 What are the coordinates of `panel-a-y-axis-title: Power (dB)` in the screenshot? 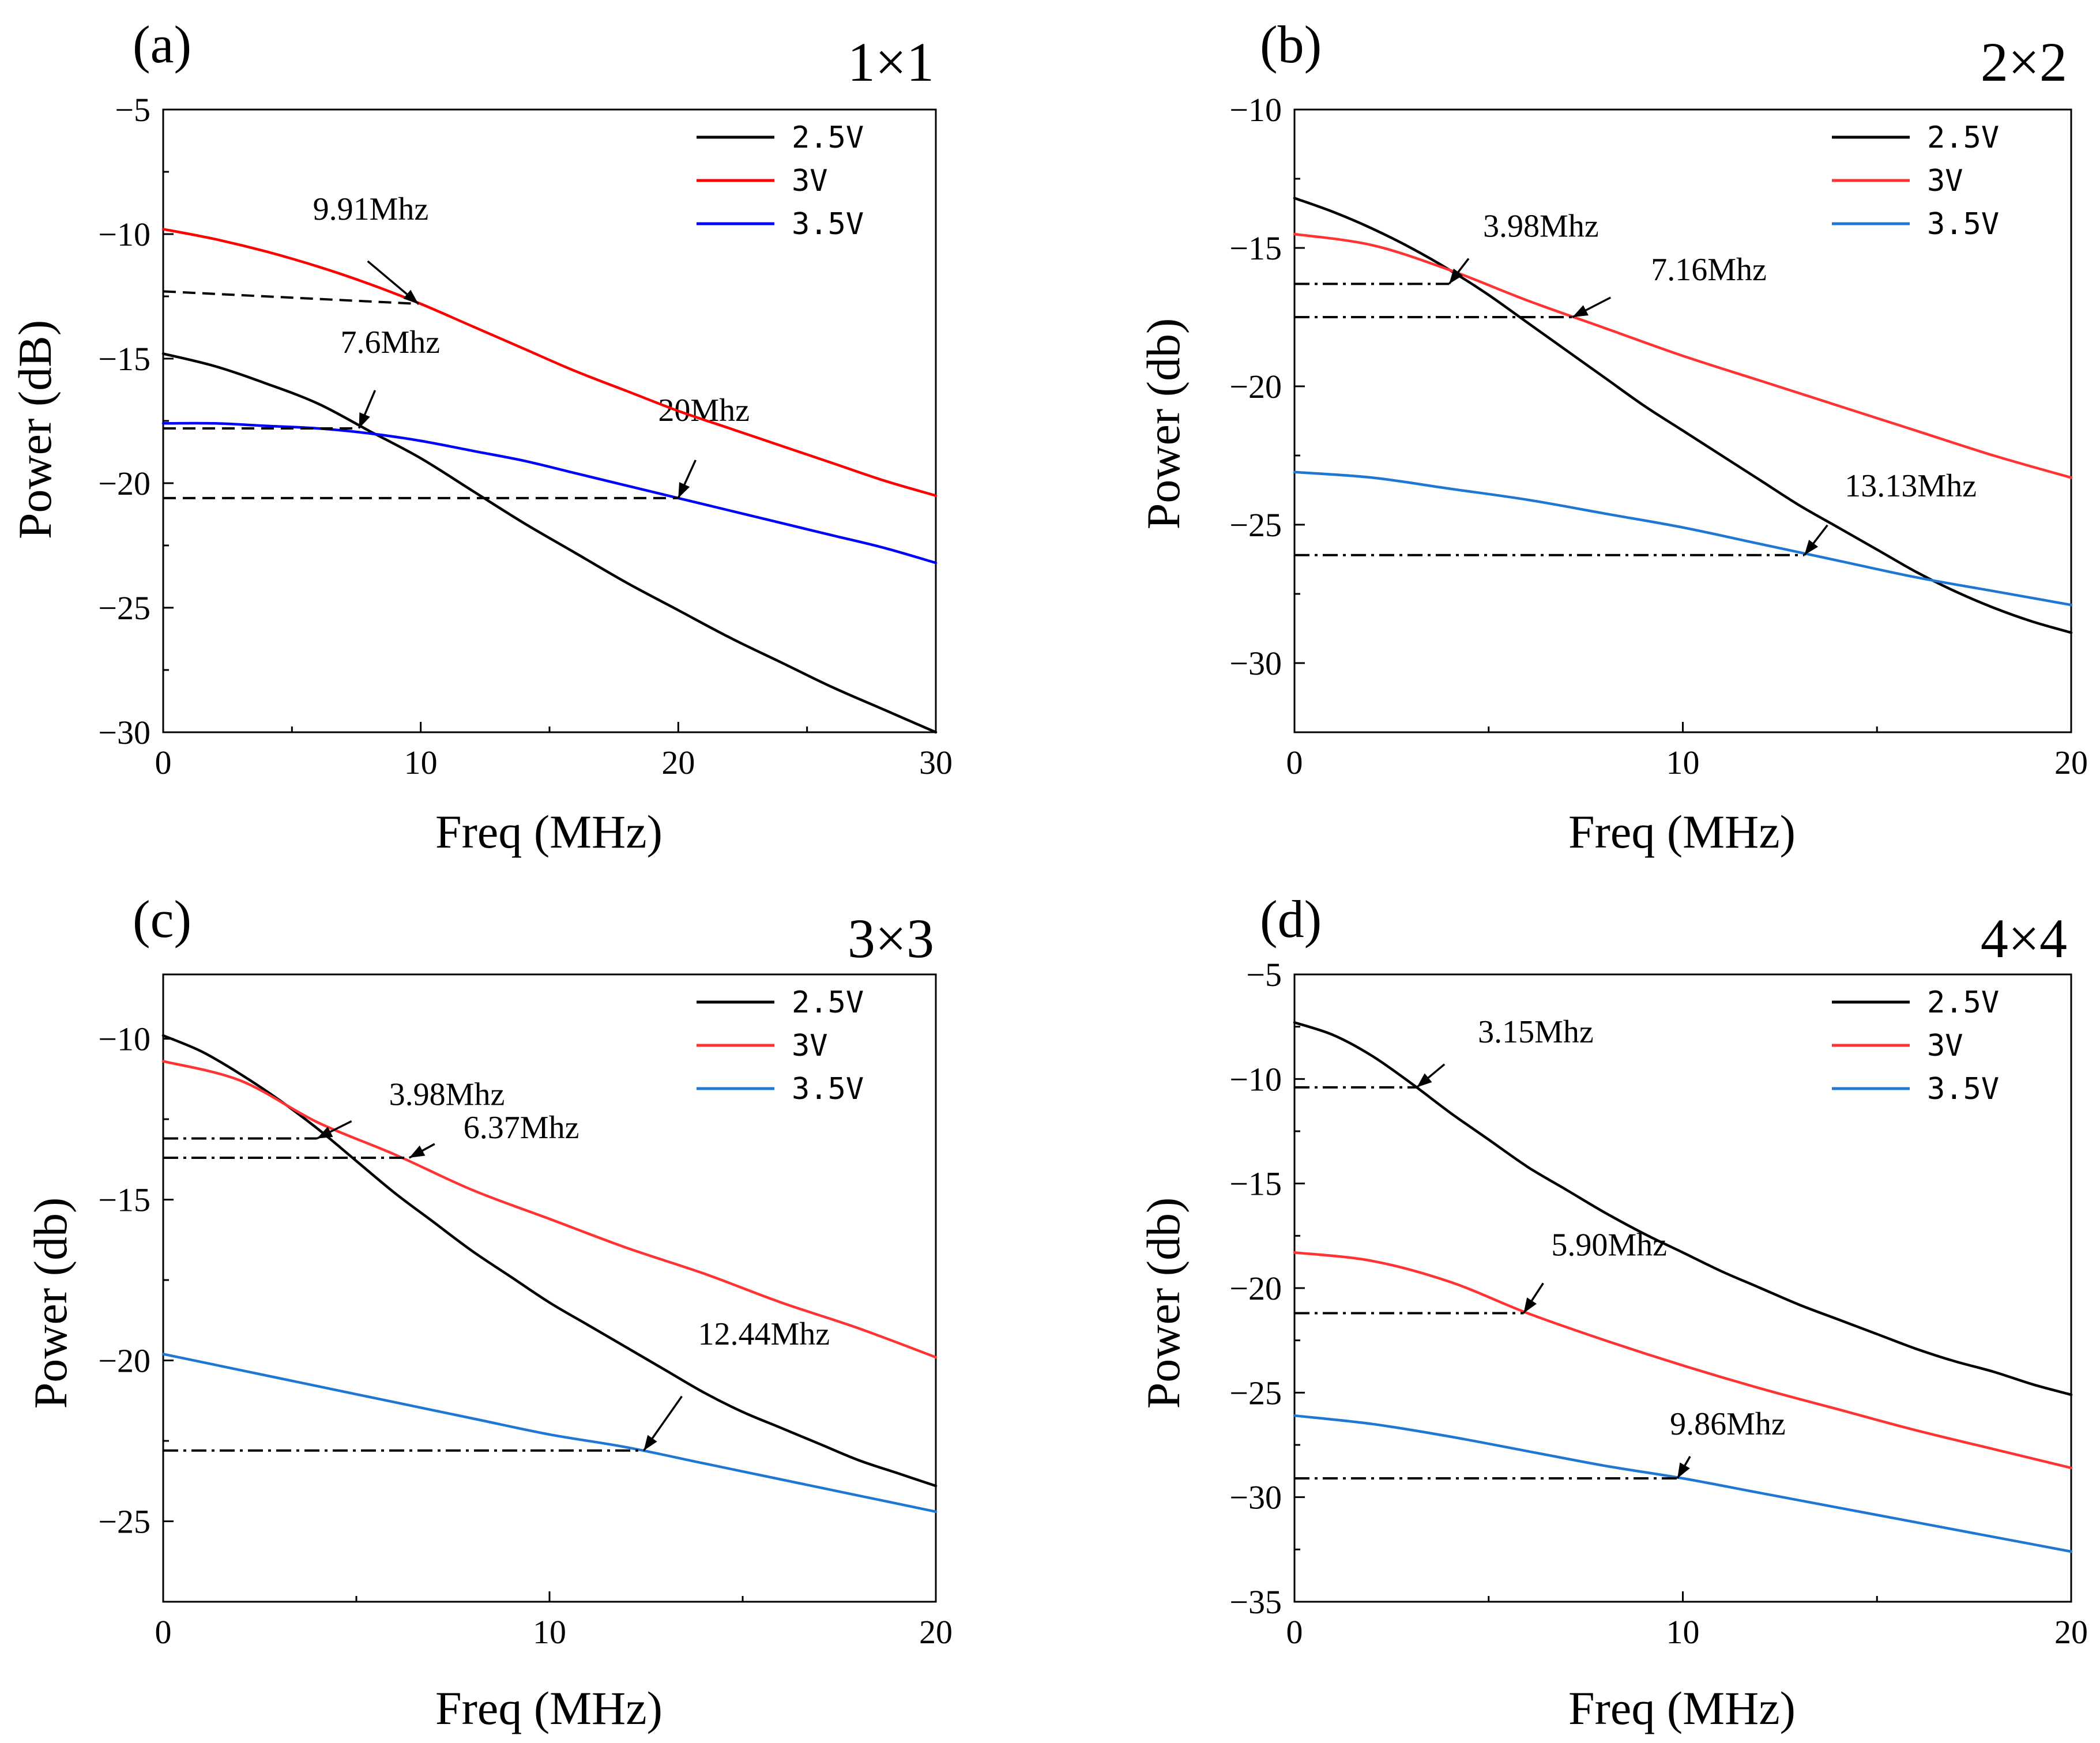 It's located at (35, 429).